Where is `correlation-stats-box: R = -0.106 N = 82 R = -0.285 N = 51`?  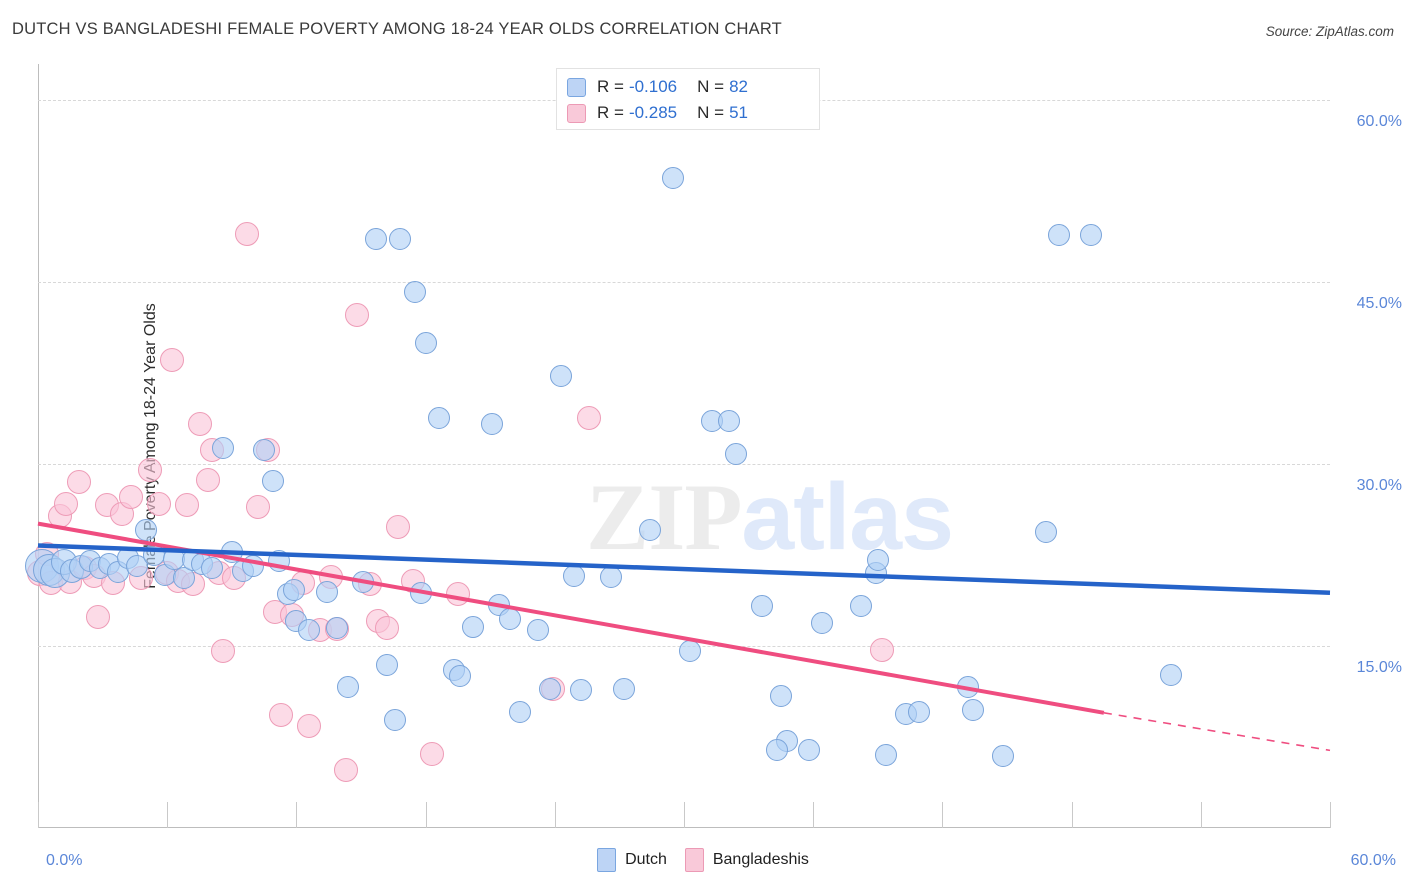 correlation-stats-box: R = -0.106 N = 82 R = -0.285 N = 51 is located at coordinates (688, 99).